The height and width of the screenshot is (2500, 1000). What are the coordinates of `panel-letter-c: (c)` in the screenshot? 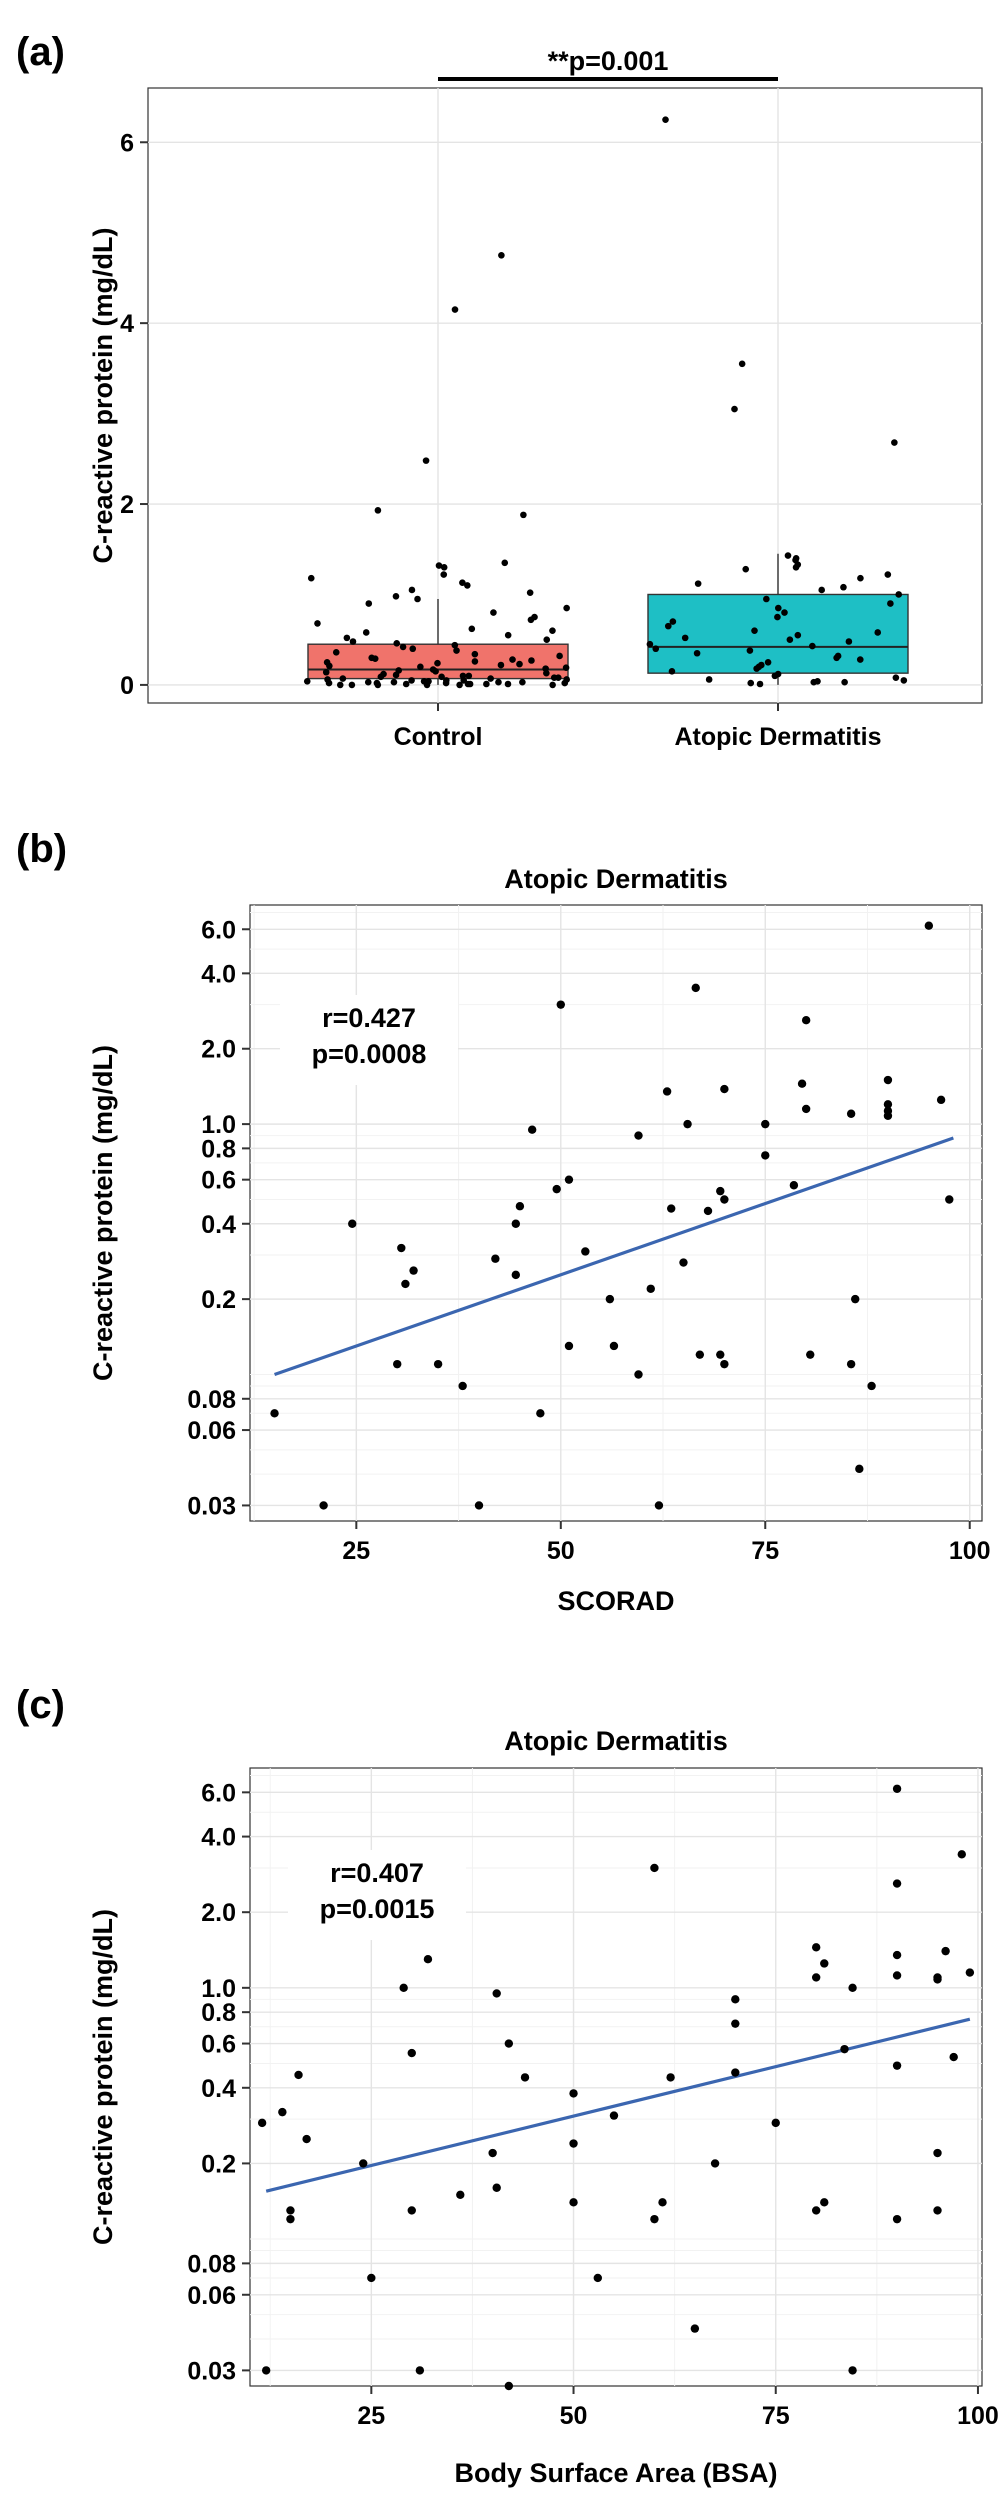 It's located at (40, 1705).